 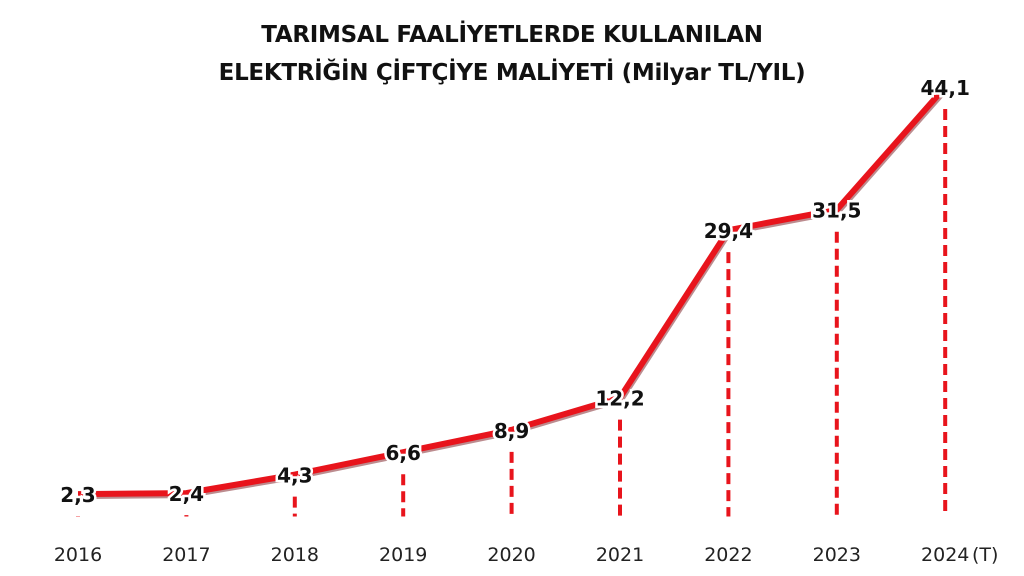 What do you see at coordinates (403, 555) in the screenshot?
I see `x-tick-label: 2019` at bounding box center [403, 555].